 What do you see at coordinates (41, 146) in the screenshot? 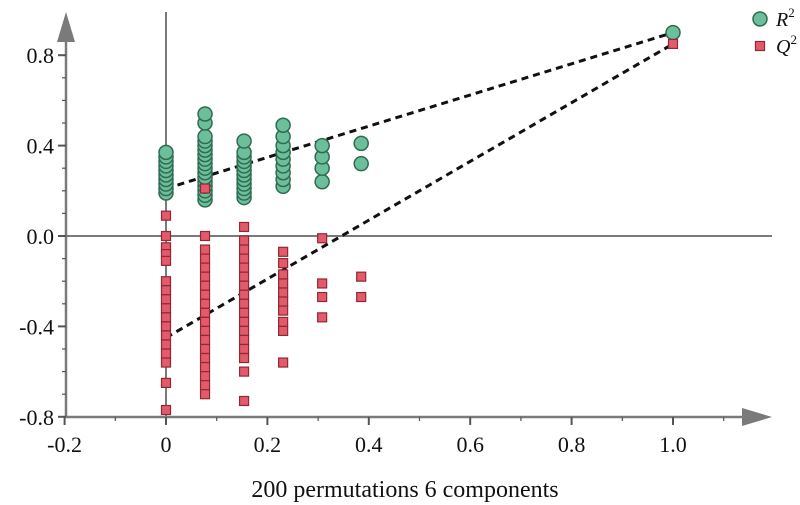
I see `y-tick-label: 0.4` at bounding box center [41, 146].